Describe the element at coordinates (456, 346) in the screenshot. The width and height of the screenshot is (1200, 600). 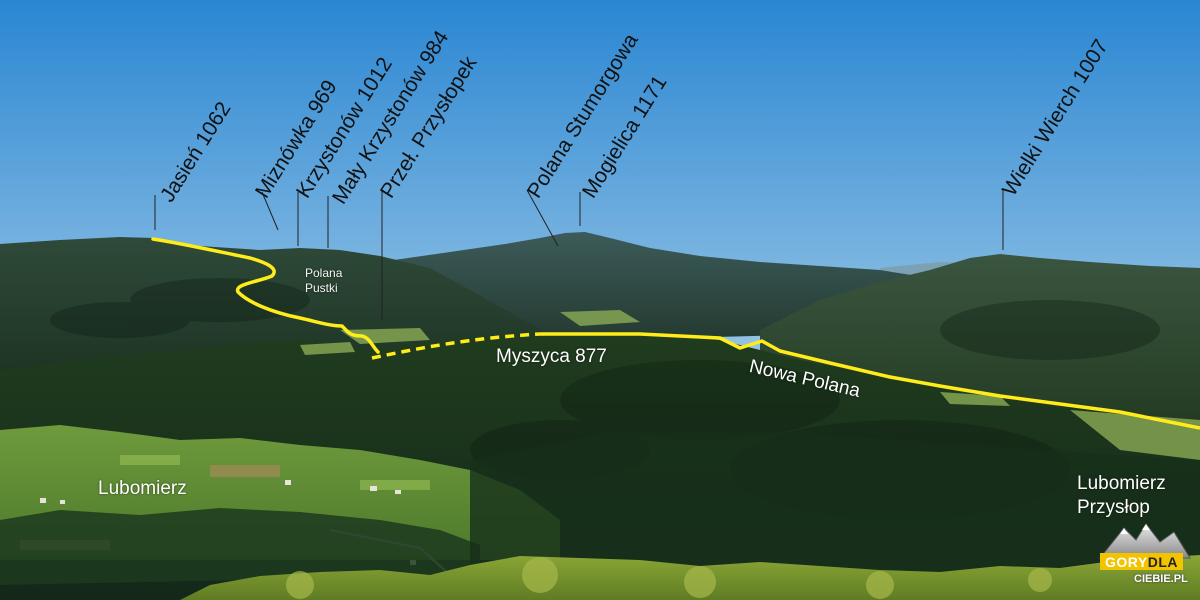
I see `trail-dashed` at that location.